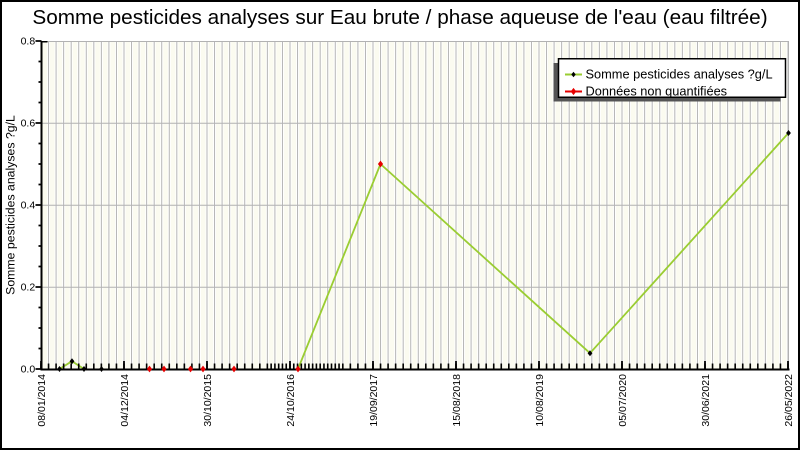 Image resolution: width=800 pixels, height=455 pixels. Describe the element at coordinates (657, 91) in the screenshot. I see `svg-text: Données non quantifiées` at that location.